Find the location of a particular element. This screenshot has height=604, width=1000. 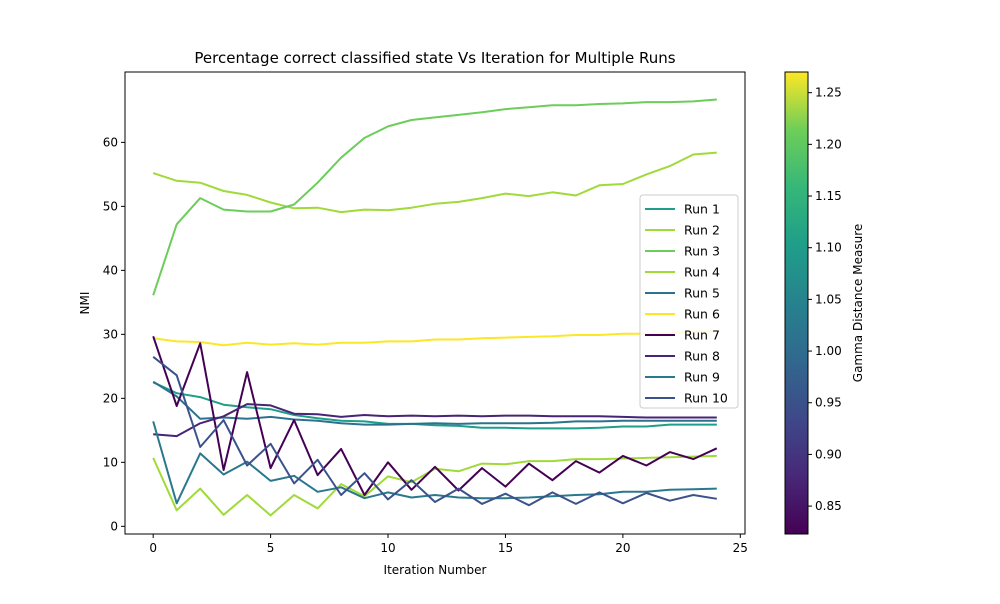

y-axis-ticks: 0 10 20 30 40 50 60 is located at coordinates (114, 334).